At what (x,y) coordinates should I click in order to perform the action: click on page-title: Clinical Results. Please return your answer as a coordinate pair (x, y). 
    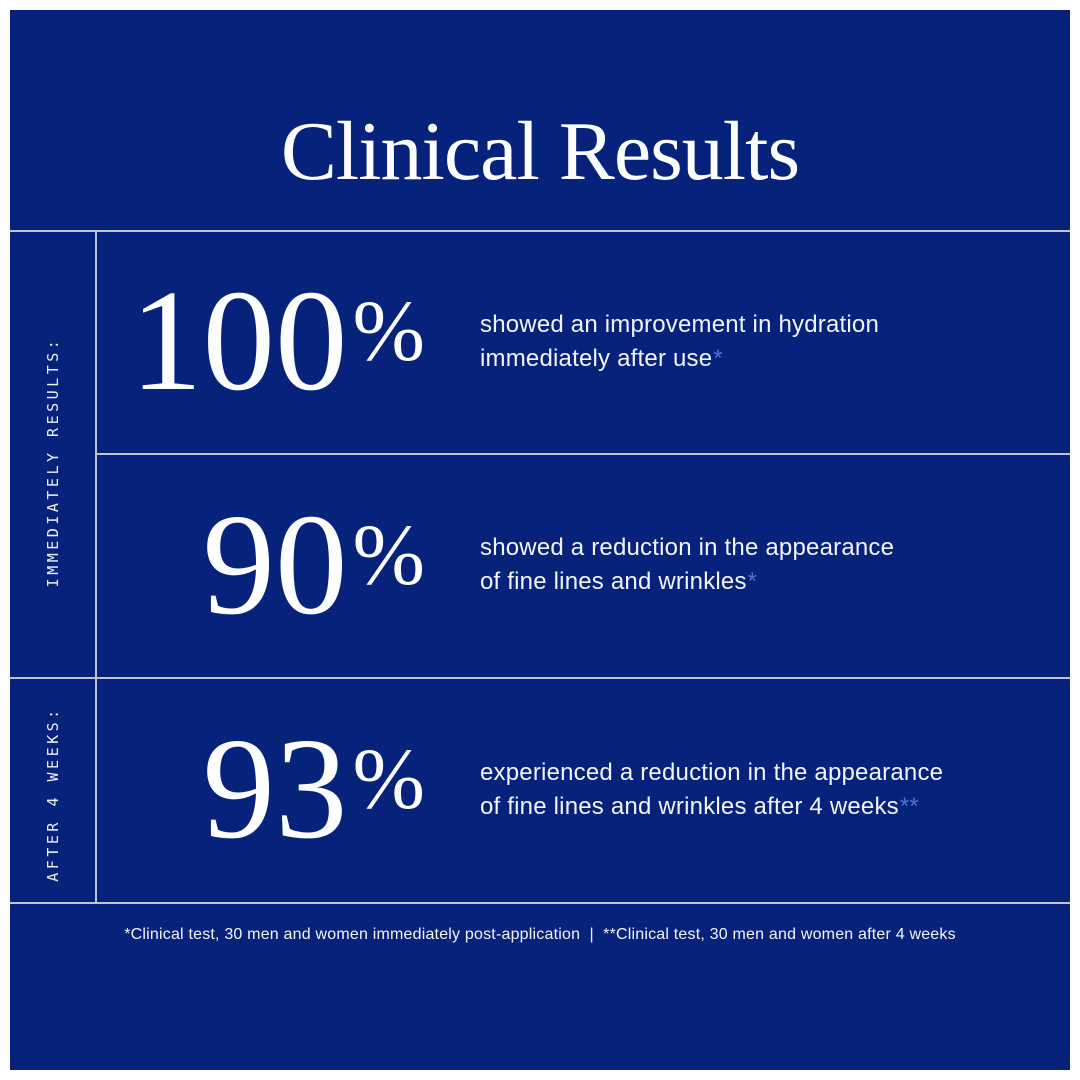
    Looking at the image, I should click on (540, 151).